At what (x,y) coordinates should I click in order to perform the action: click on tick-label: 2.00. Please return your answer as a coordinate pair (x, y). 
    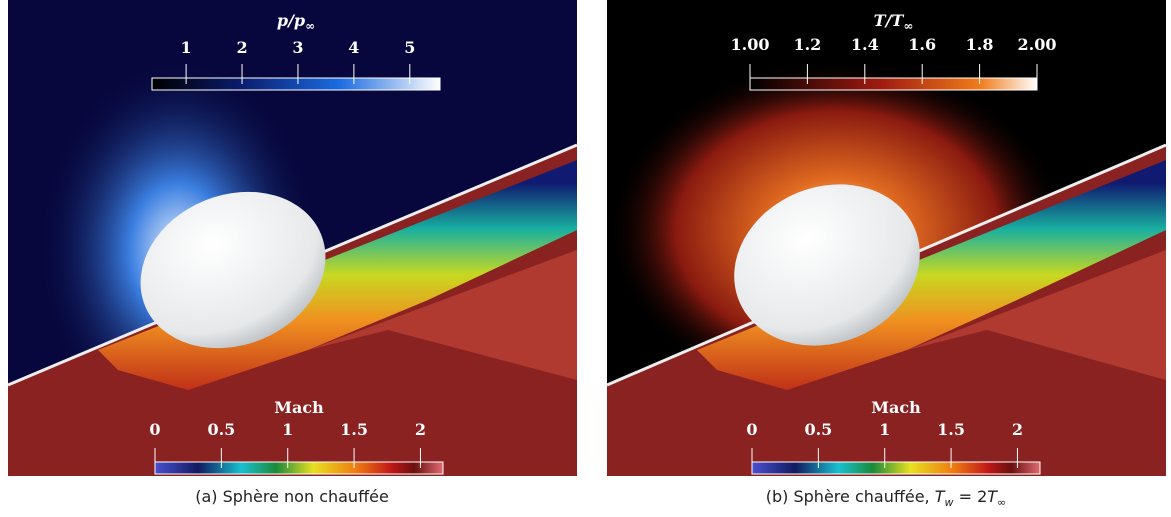
    Looking at the image, I should click on (1037, 44).